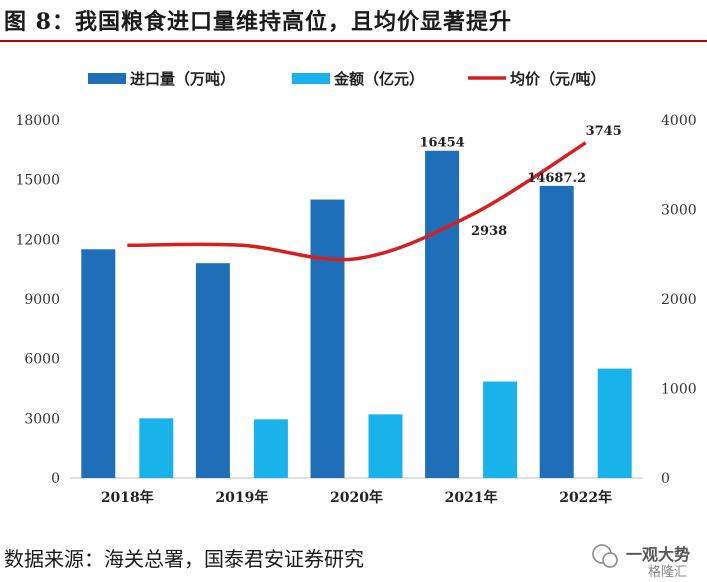 This screenshot has height=582, width=707. I want to click on watermark-logo: 一观大势 格隆汇, so click(641, 561).